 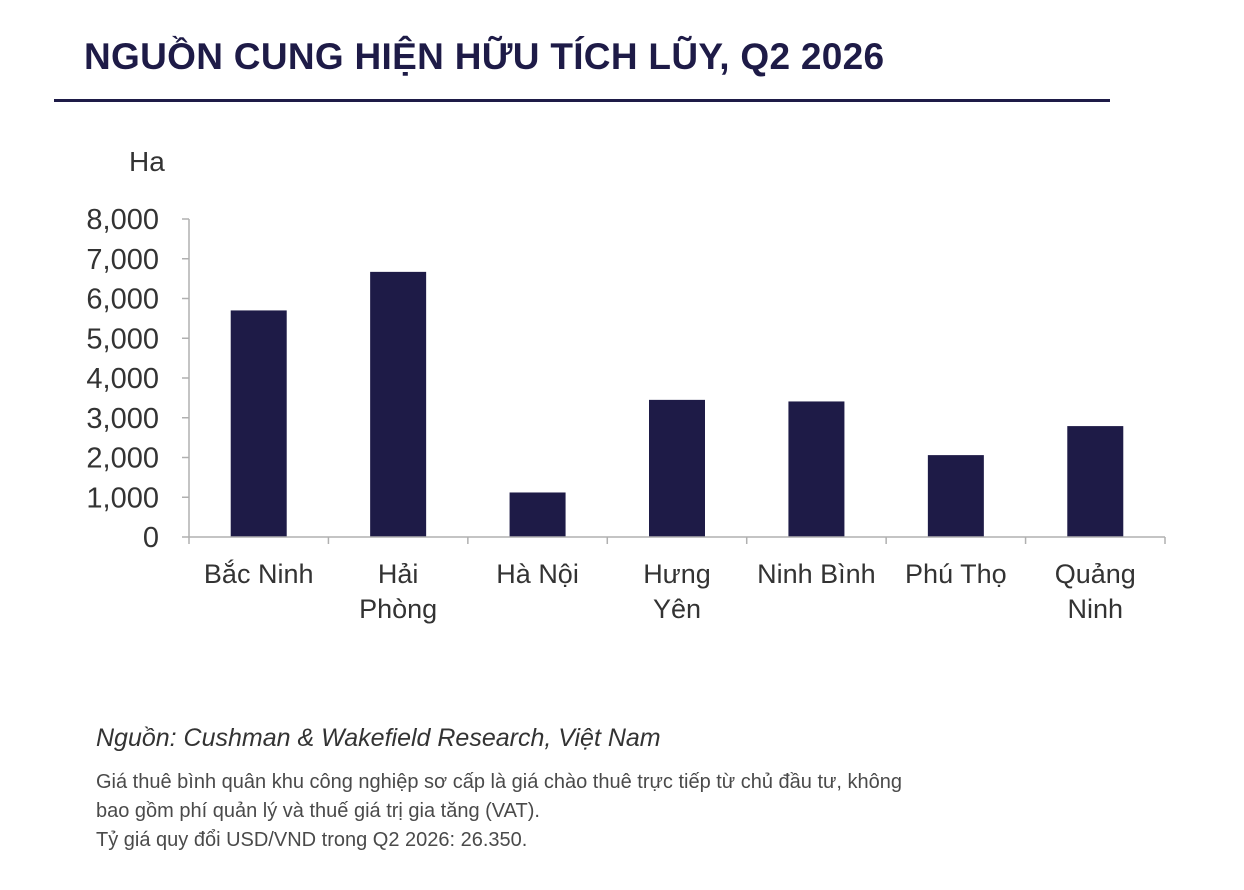 I want to click on x-tick-label: Phú Thọ, so click(x=956, y=574).